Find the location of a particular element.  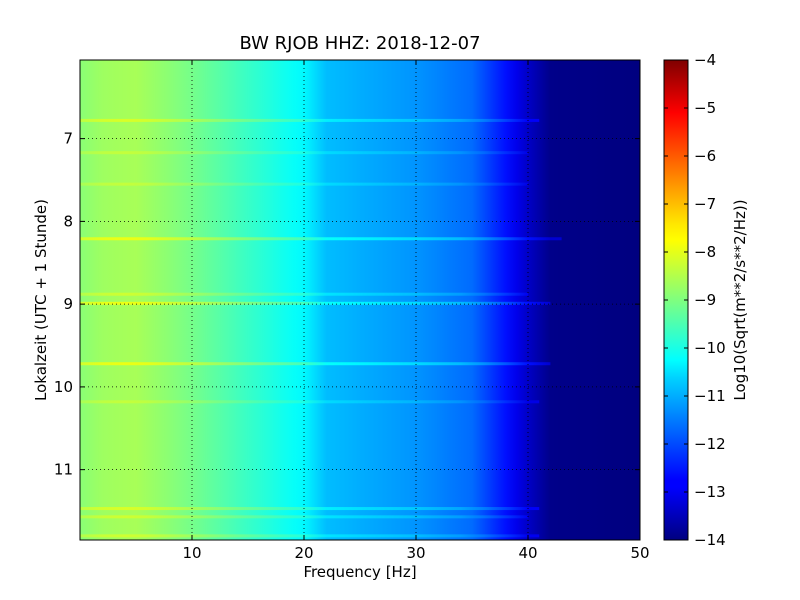

colorbar-label: Log10(Sqrt(m**2/s**2/Hz)) is located at coordinates (740, 299).